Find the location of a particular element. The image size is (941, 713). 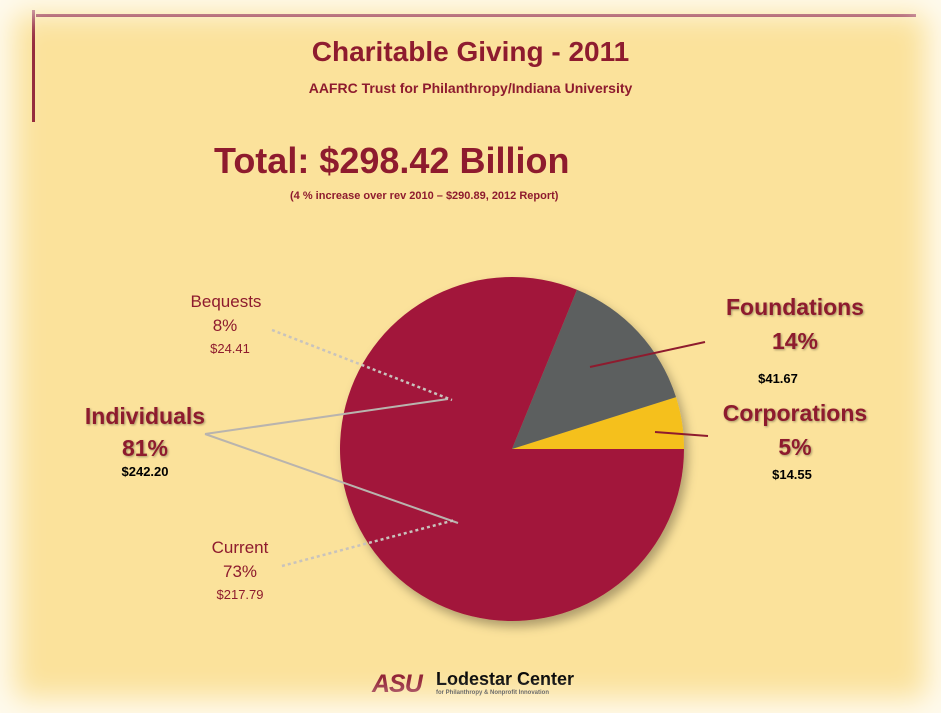

top-rule is located at coordinates (476, 15).